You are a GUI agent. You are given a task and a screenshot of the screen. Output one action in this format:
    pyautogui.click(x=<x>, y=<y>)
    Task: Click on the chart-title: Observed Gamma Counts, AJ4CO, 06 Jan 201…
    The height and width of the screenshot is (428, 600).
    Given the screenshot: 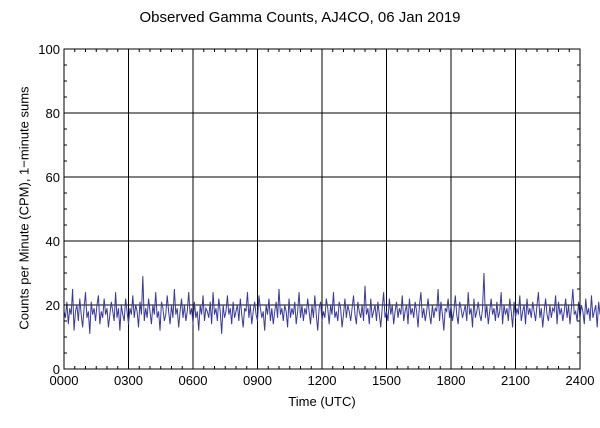 What is the action you would take?
    pyautogui.click(x=300, y=17)
    